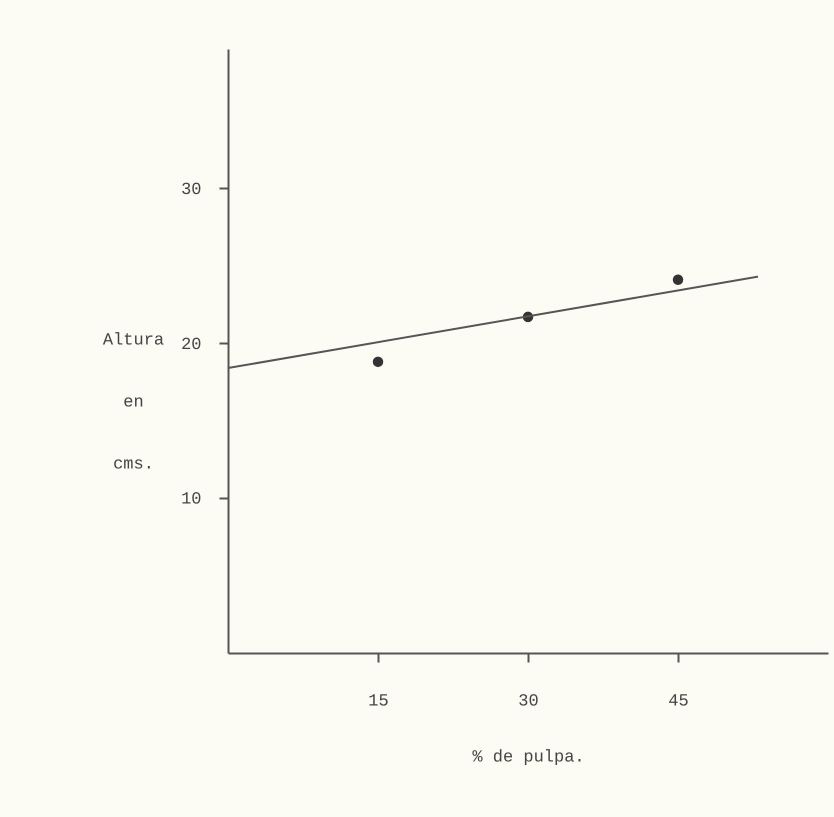 The width and height of the screenshot is (834, 817). Describe the element at coordinates (528, 758) in the screenshot. I see `x-axis-title: % de pulpa.` at that location.